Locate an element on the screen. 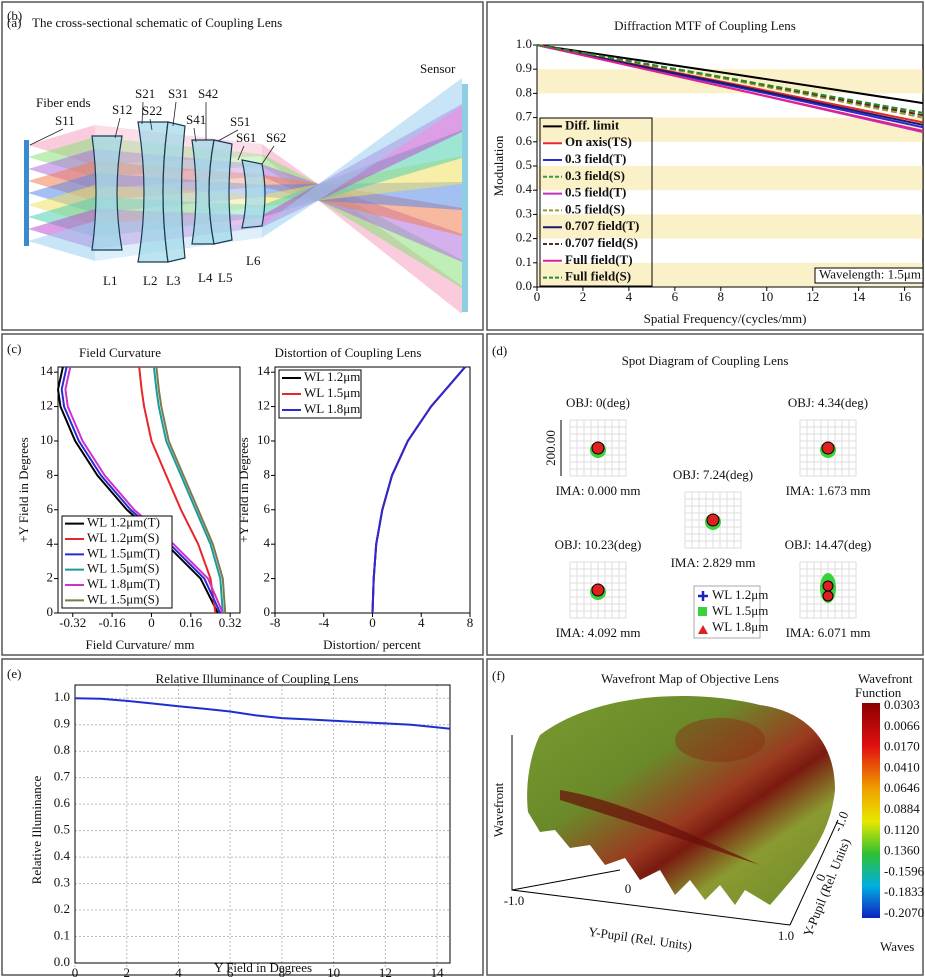  legend-label: WL 1.5μm(T) is located at coordinates (123, 552).